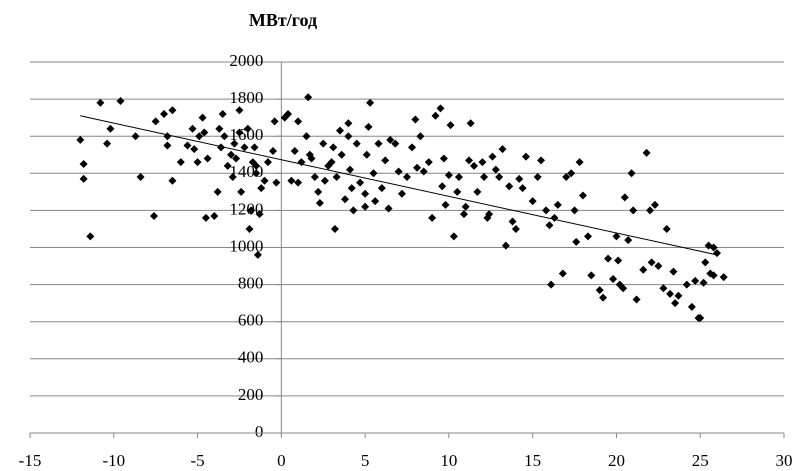 The image size is (800, 471). What do you see at coordinates (251, 357) in the screenshot?
I see `y-tick-label: 400` at bounding box center [251, 357].